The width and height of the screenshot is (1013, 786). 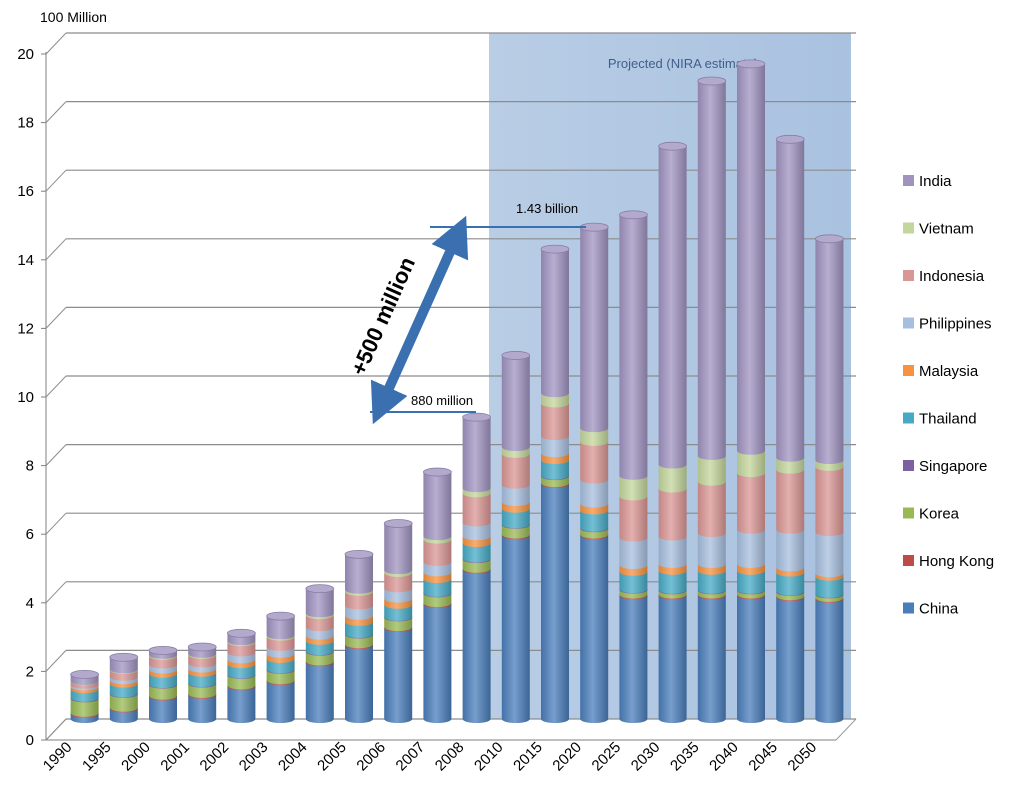 What do you see at coordinates (763, 757) in the screenshot?
I see `x-tick-label: 2045` at bounding box center [763, 757].